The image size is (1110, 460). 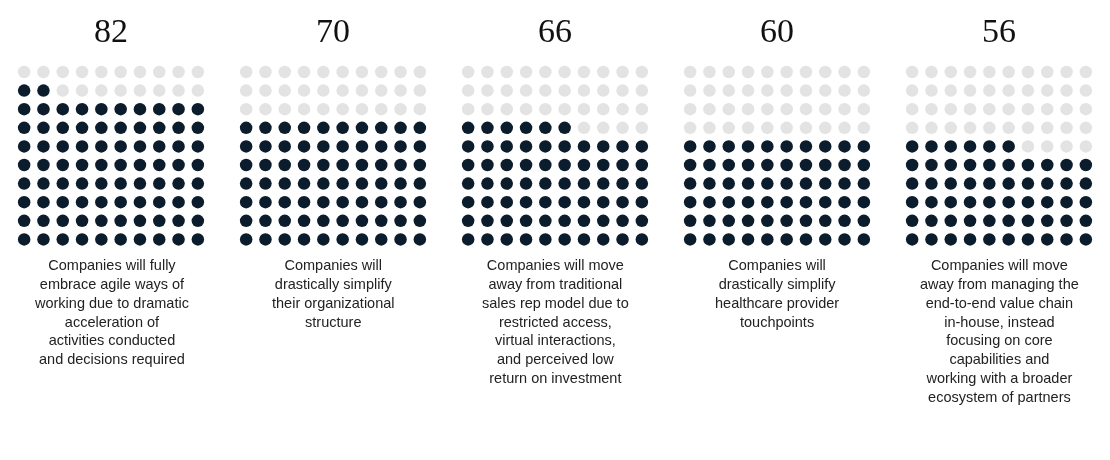 What do you see at coordinates (333, 30) in the screenshot?
I see `data-label: 70` at bounding box center [333, 30].